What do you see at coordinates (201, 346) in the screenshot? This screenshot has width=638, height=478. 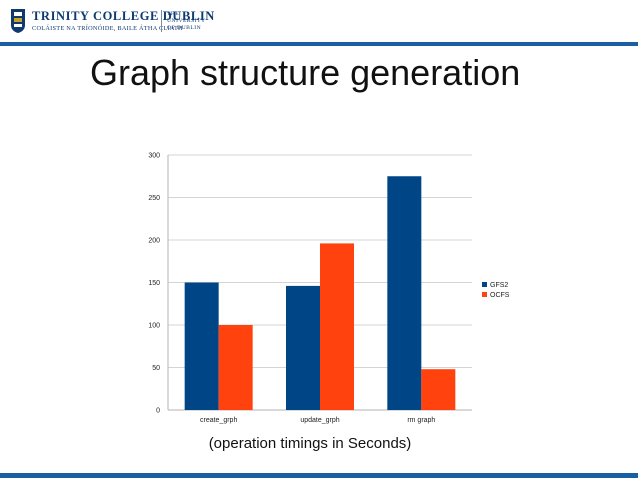 I see `bar-gfs2-create_grph` at bounding box center [201, 346].